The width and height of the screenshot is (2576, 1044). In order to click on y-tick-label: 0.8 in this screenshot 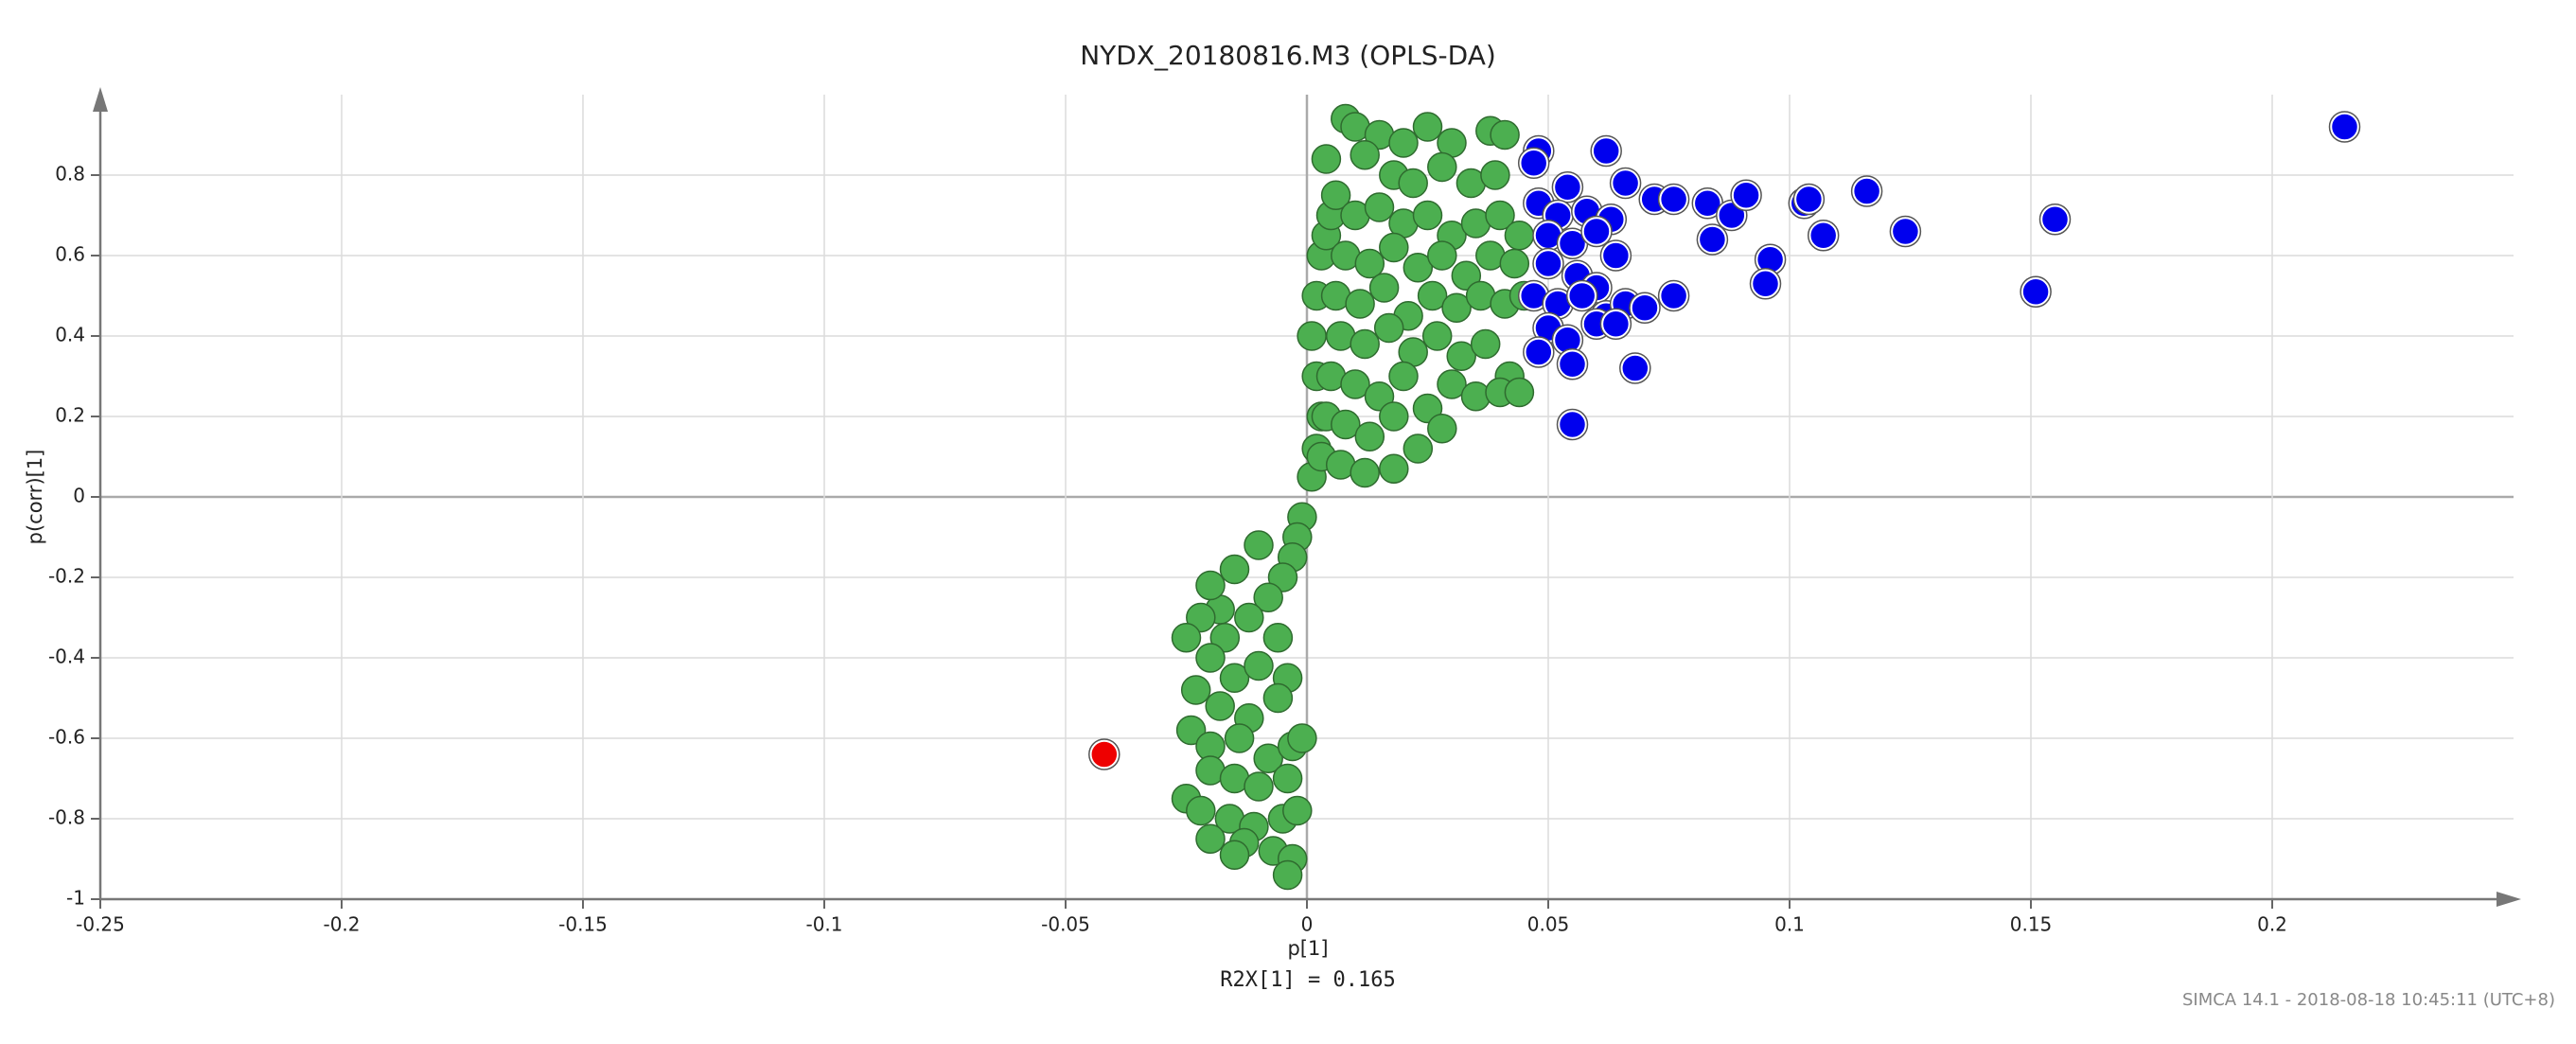, I will do `click(70, 174)`.